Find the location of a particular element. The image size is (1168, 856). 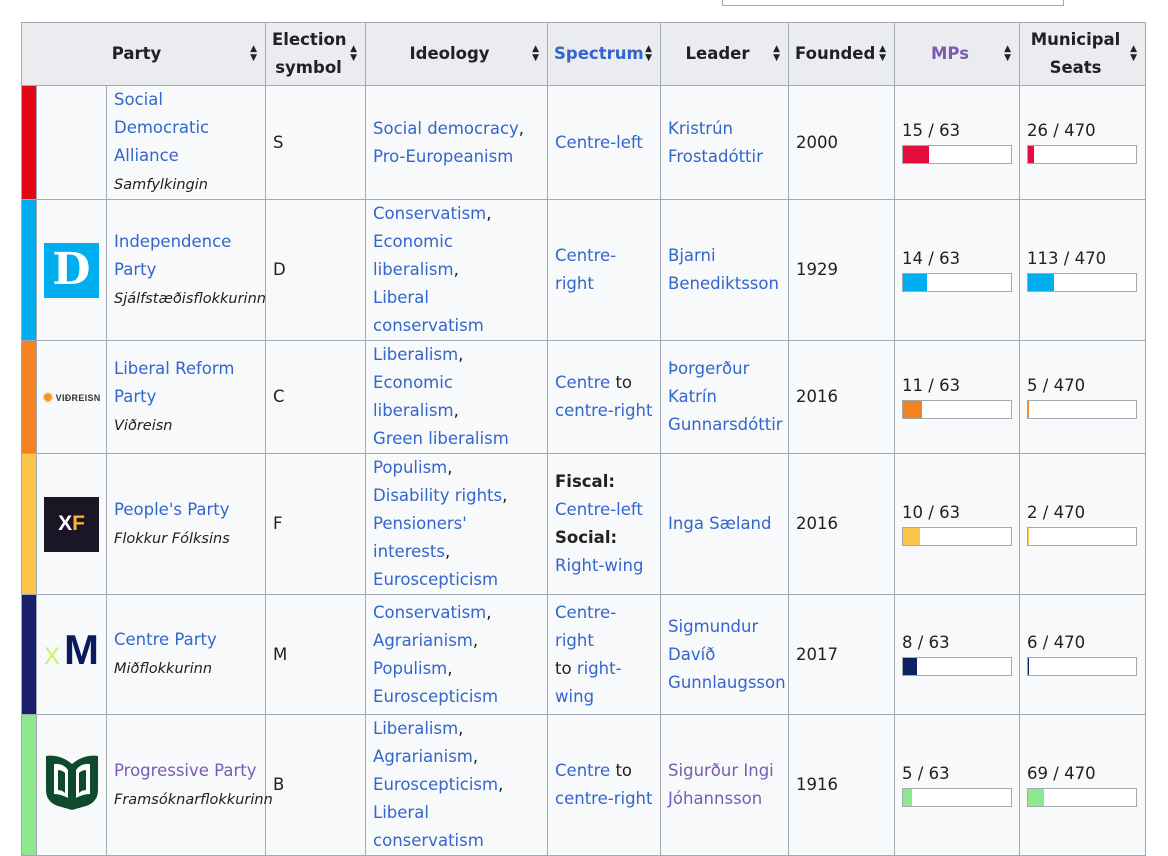

vidreisn-logo: ✹ VIÐREISN is located at coordinates (71, 398).